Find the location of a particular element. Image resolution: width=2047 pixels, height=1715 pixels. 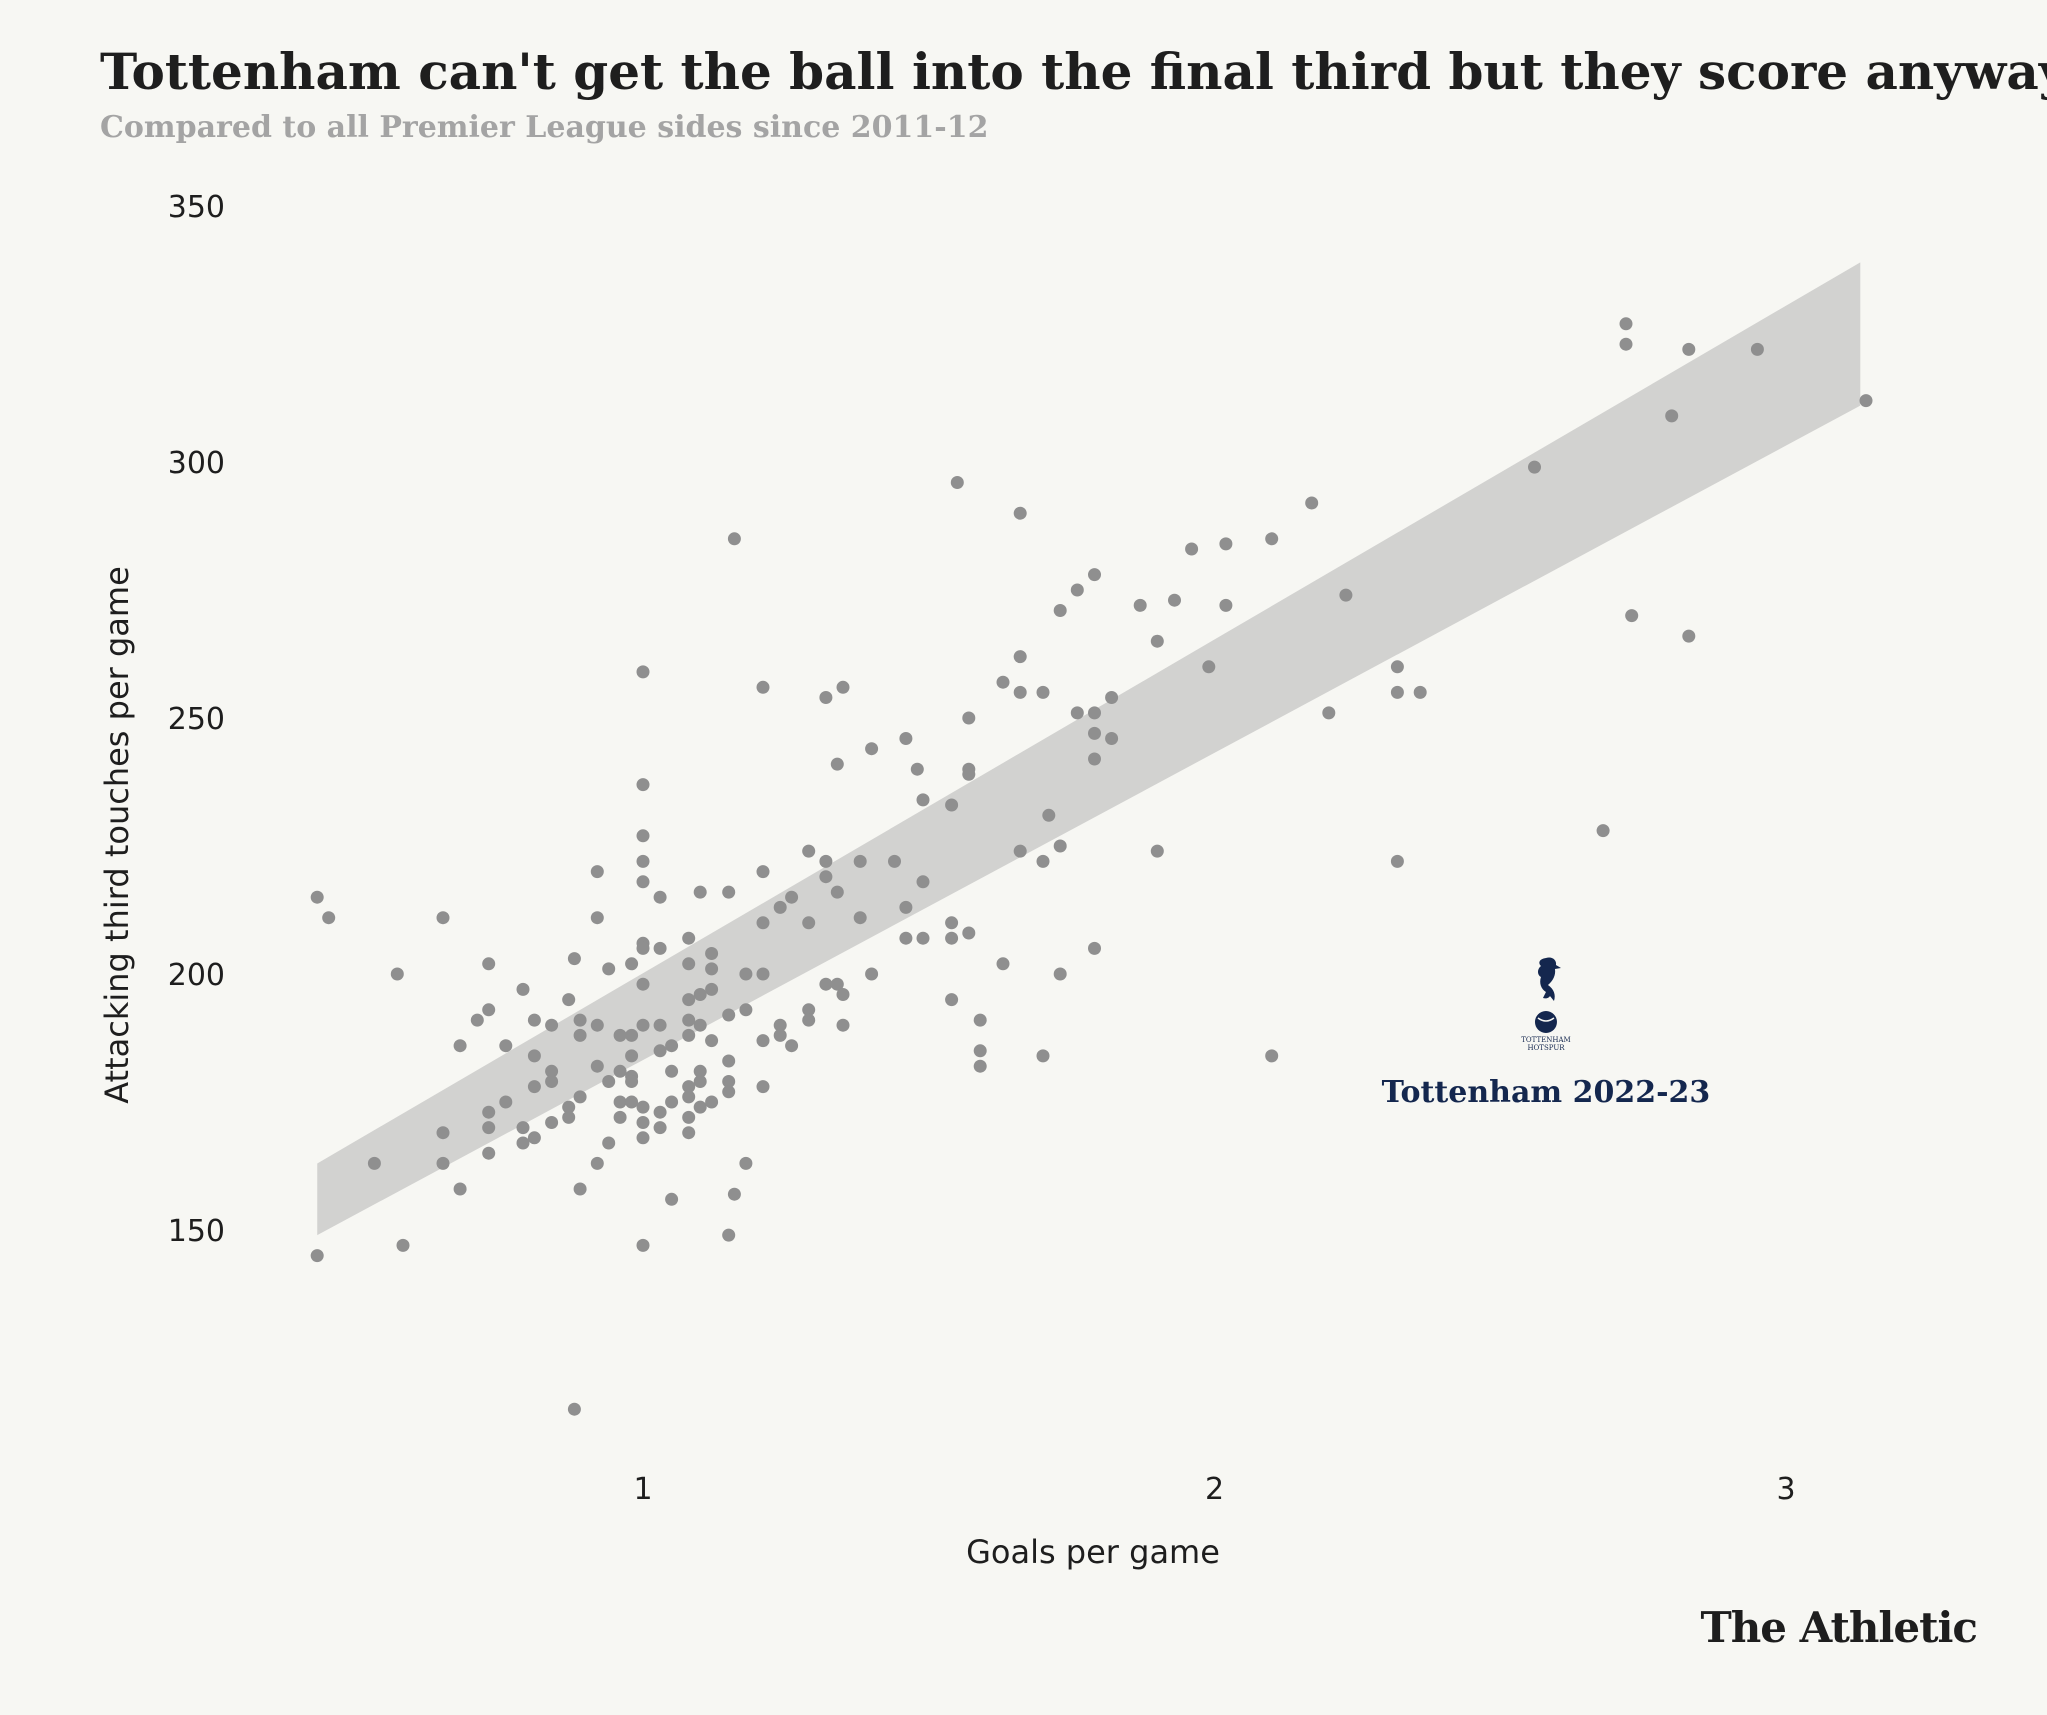

y-tick-label: 350 is located at coordinates (196, 207).